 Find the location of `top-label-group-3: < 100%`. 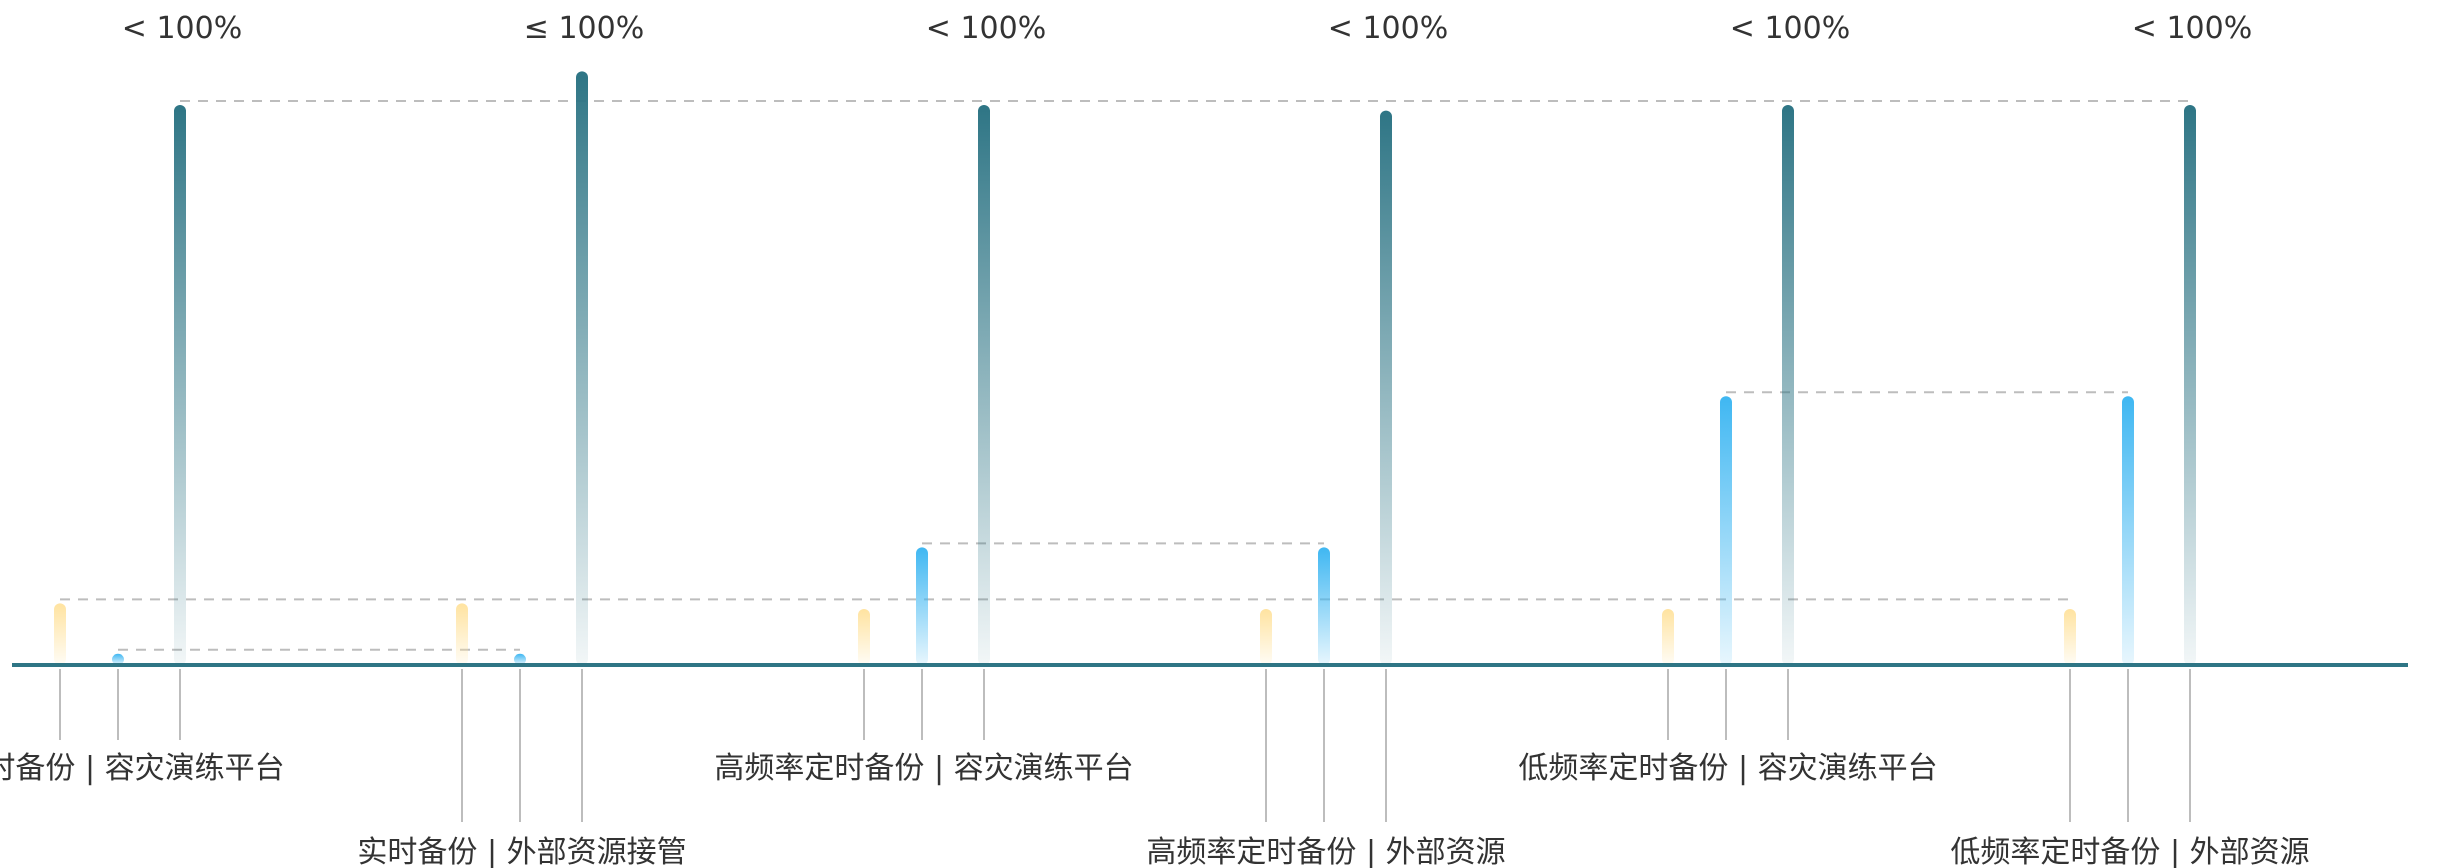

top-label-group-3: < 100% is located at coordinates (986, 28).